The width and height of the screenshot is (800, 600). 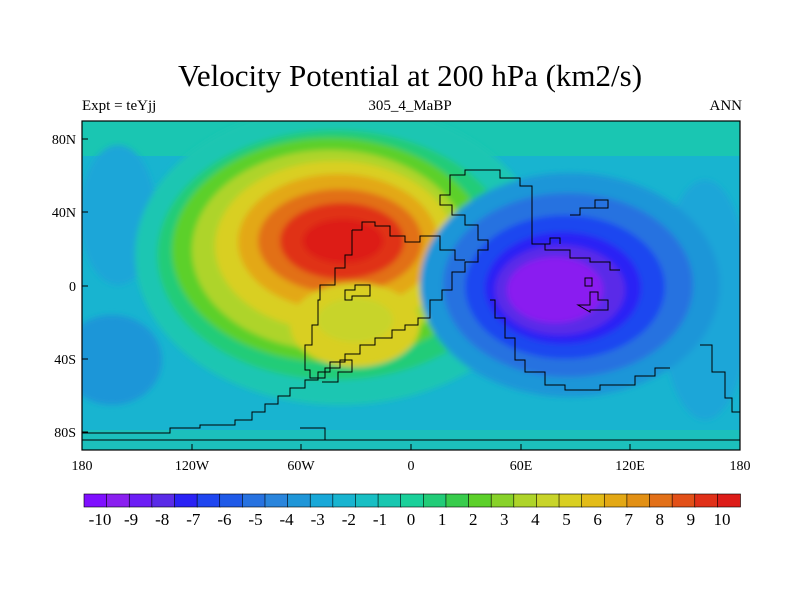 What do you see at coordinates (722, 519) in the screenshot?
I see `colorbar-label: 10` at bounding box center [722, 519].